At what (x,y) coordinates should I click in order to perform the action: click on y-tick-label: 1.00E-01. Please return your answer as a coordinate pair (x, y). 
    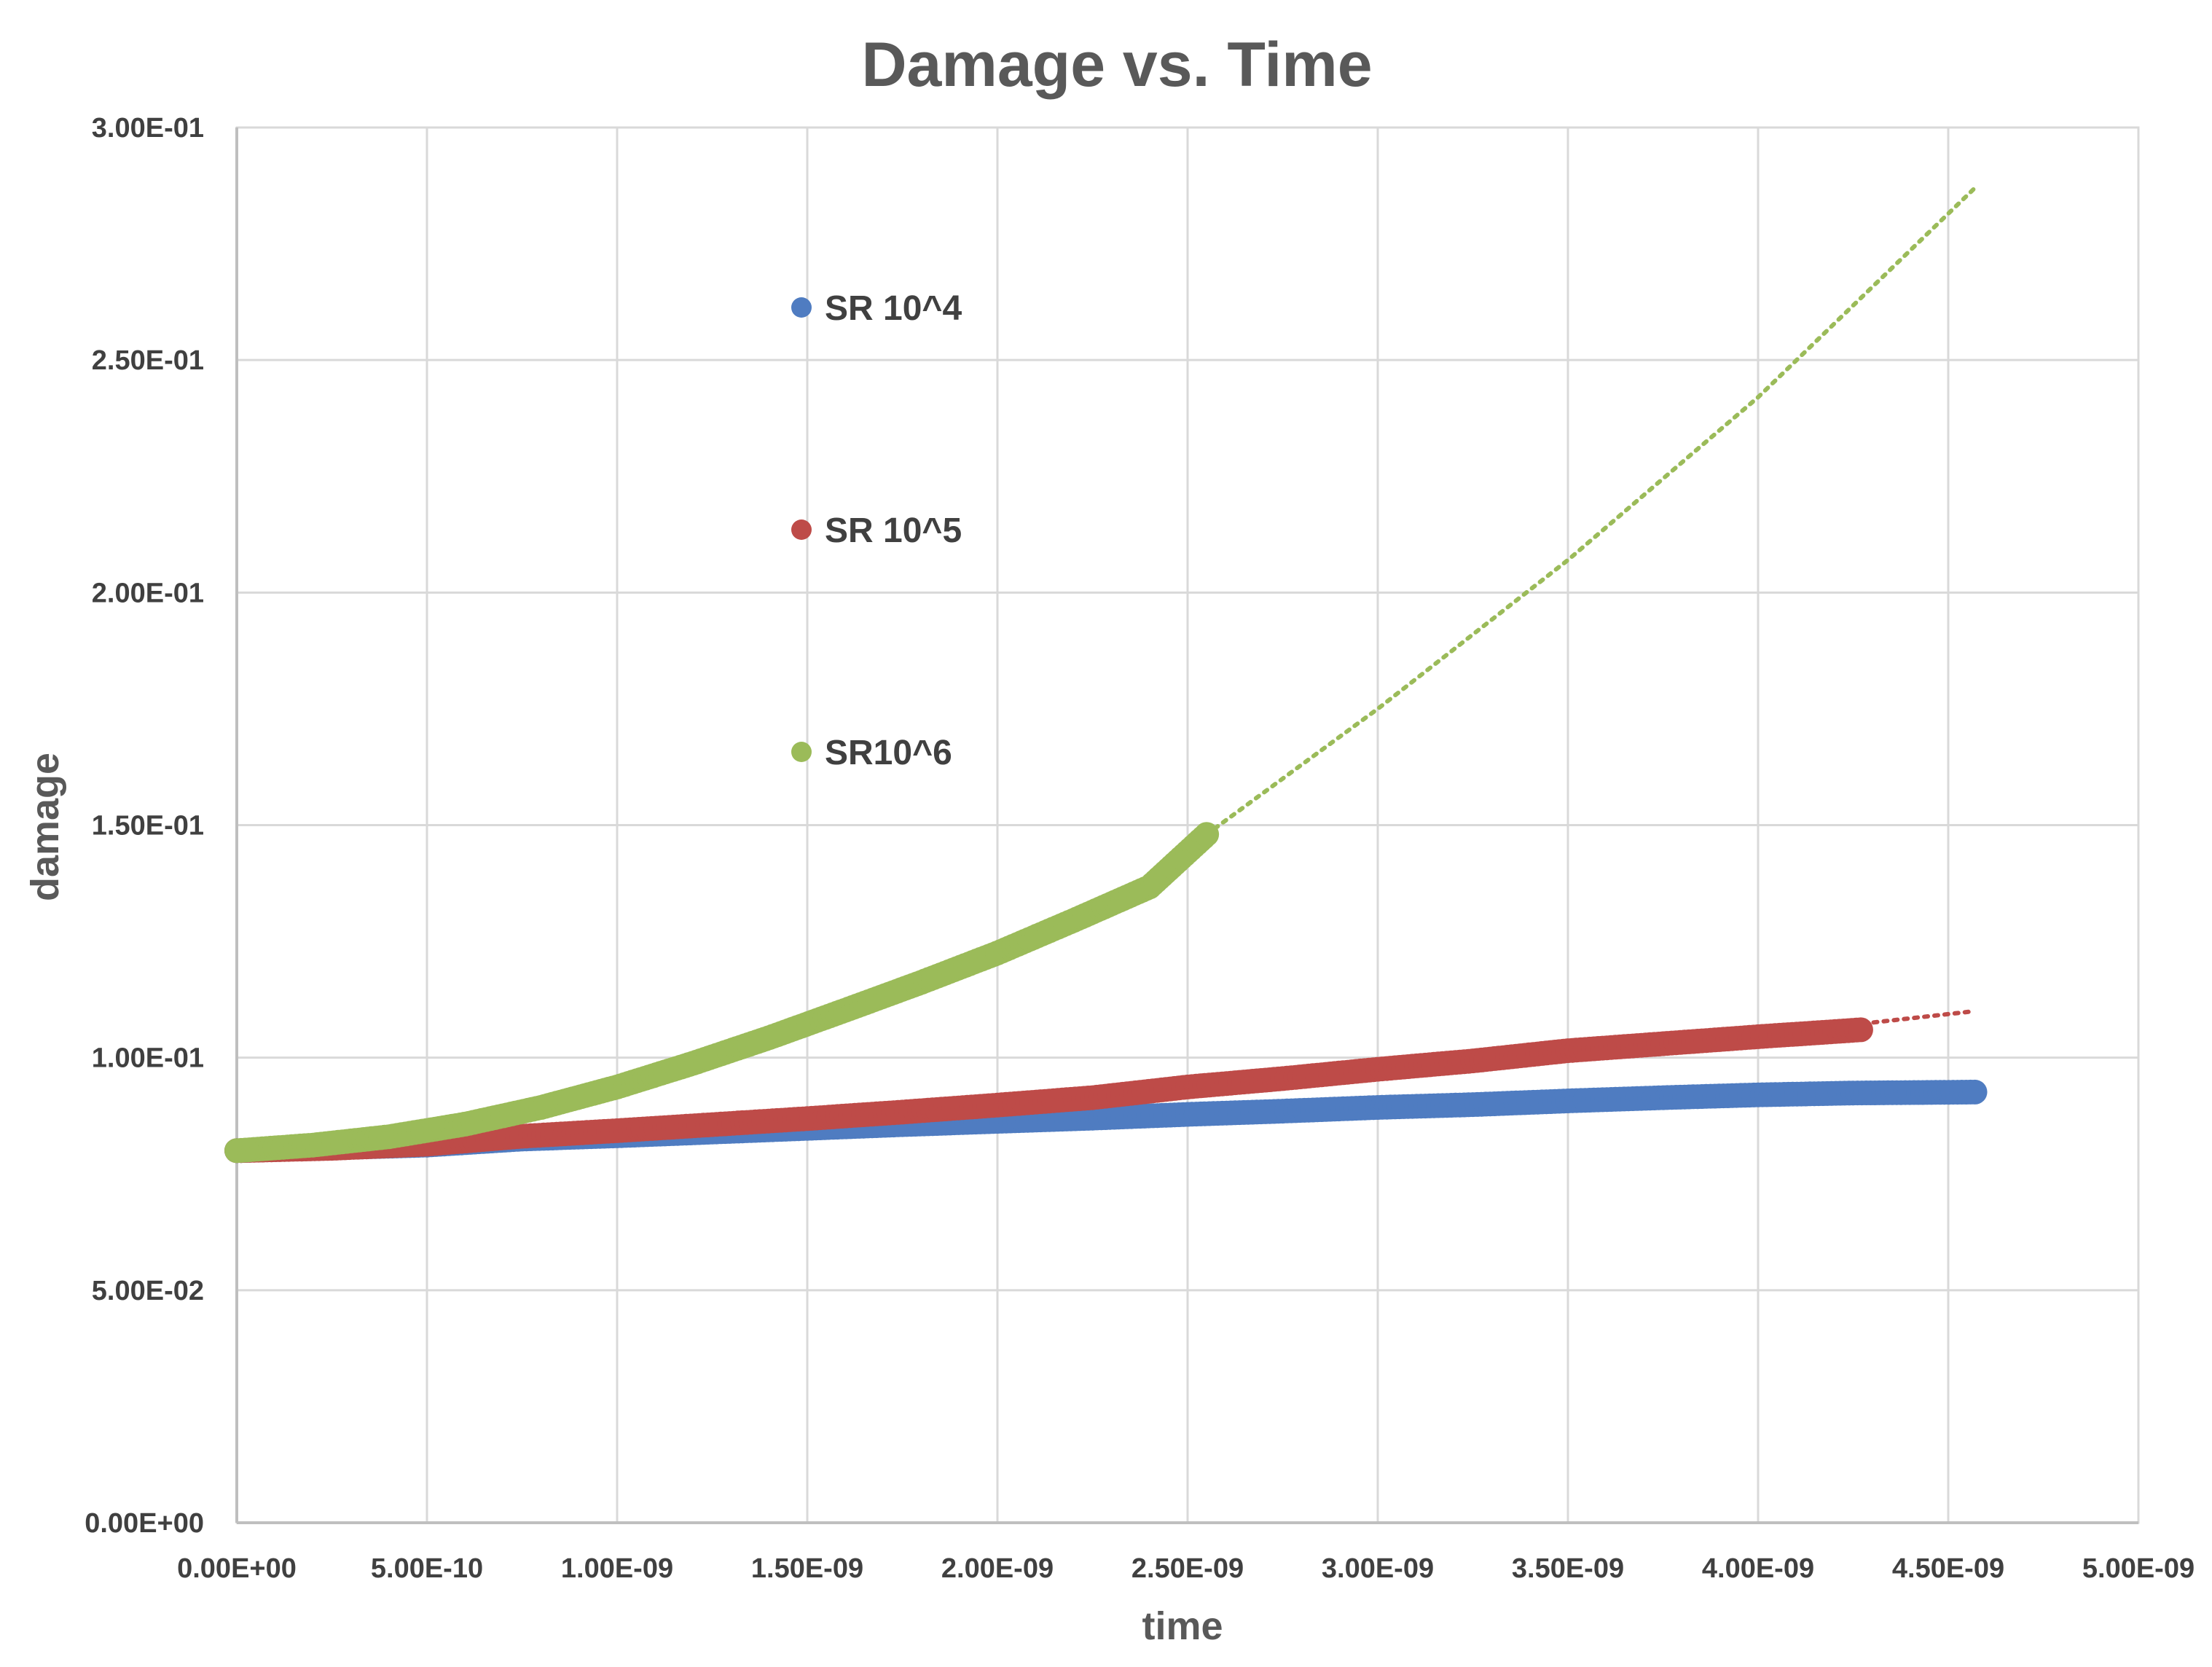
    Looking at the image, I should click on (148, 1058).